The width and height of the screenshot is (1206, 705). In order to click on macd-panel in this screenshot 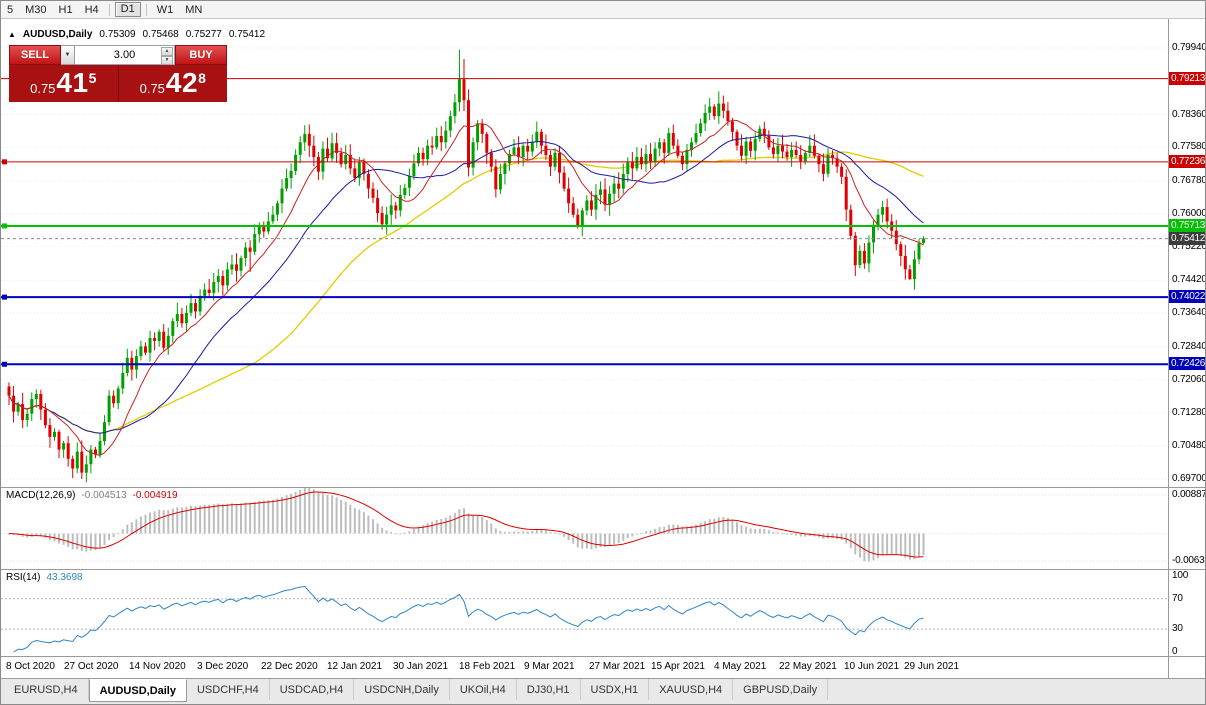, I will do `click(584, 528)`.